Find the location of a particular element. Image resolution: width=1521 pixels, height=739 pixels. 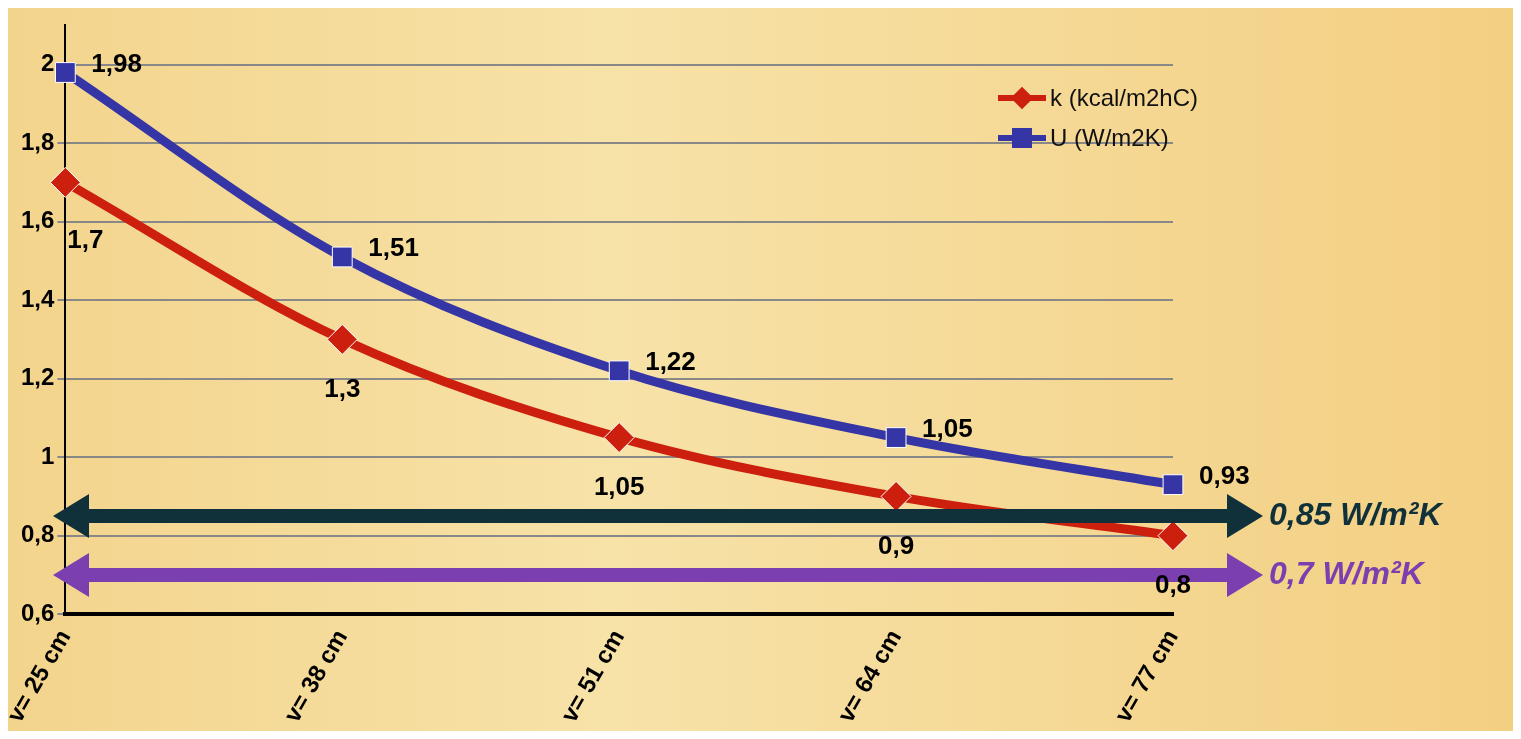

data-label: 1,7 is located at coordinates (85, 238).